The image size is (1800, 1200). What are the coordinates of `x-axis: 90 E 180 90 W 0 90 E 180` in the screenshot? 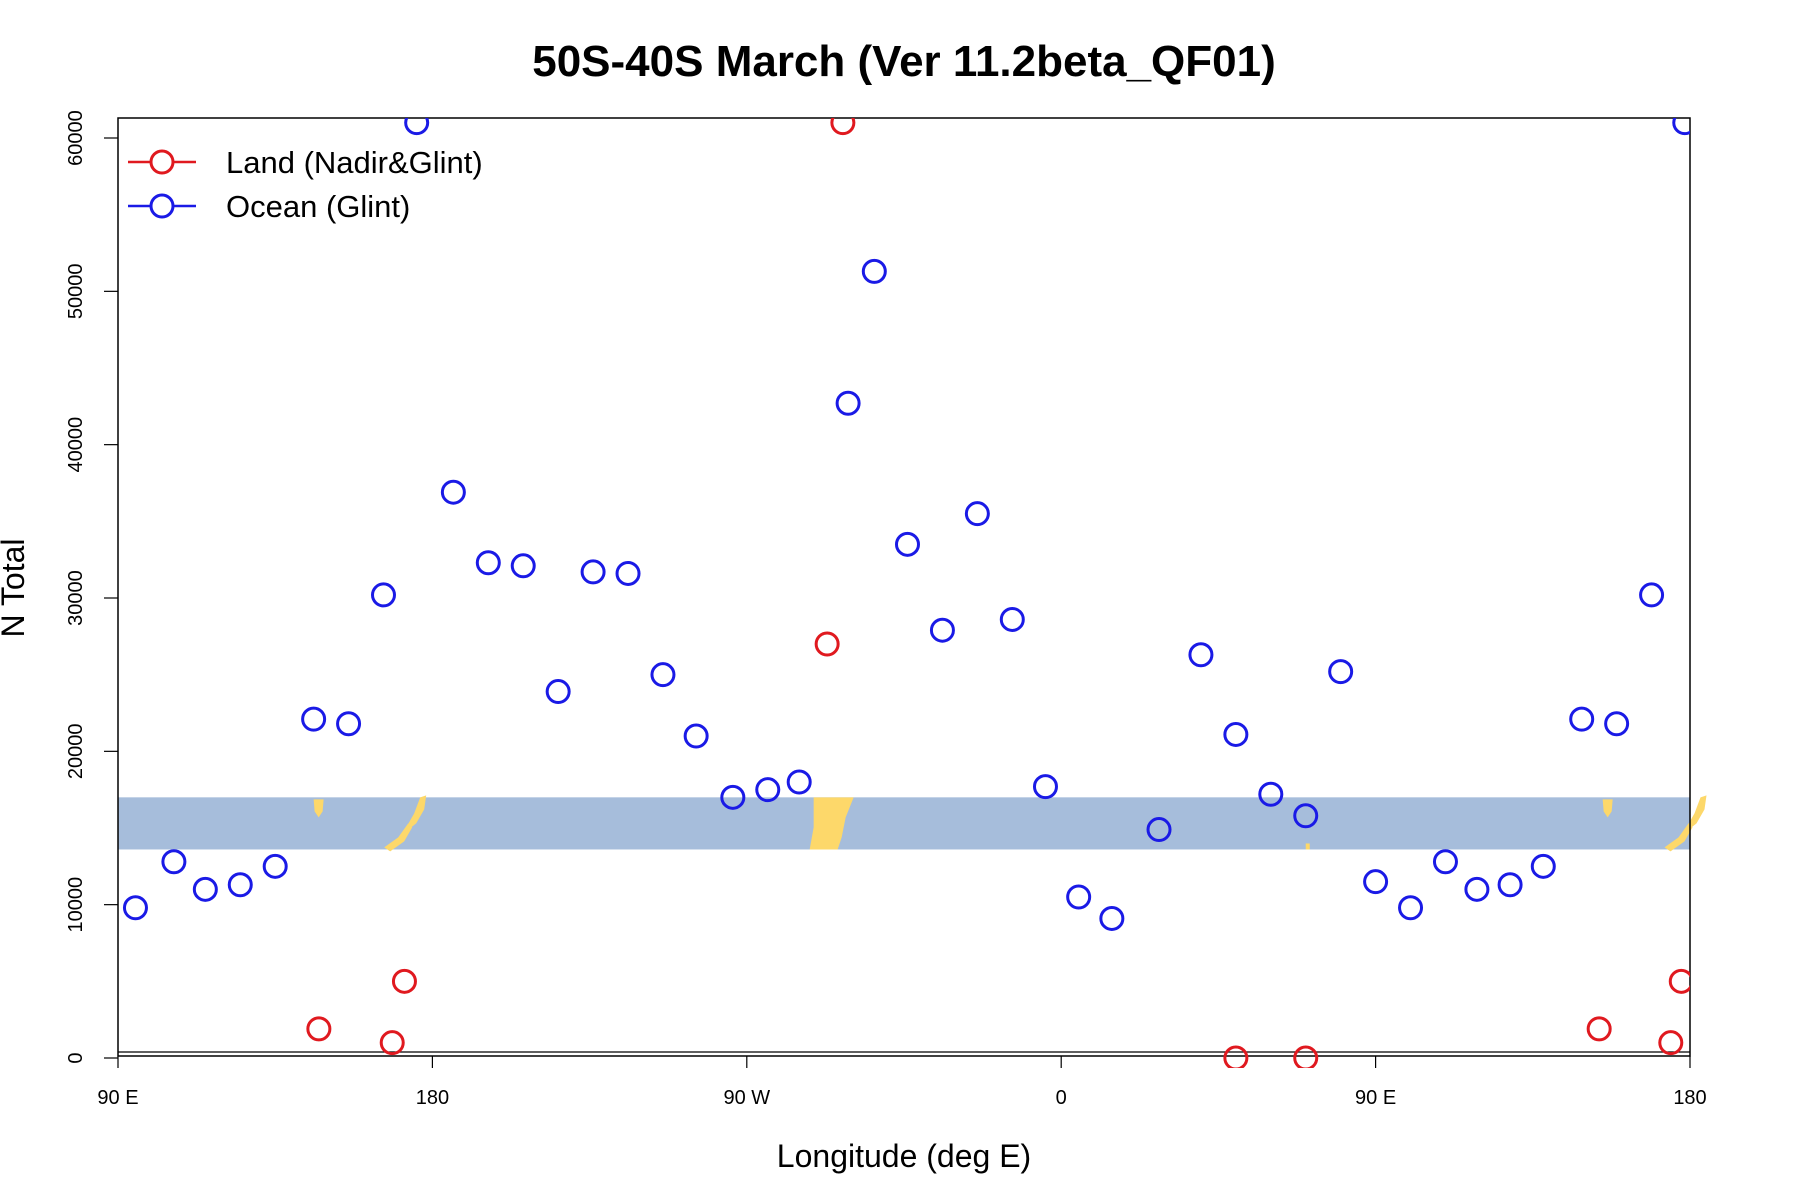 It's located at (902, 1080).